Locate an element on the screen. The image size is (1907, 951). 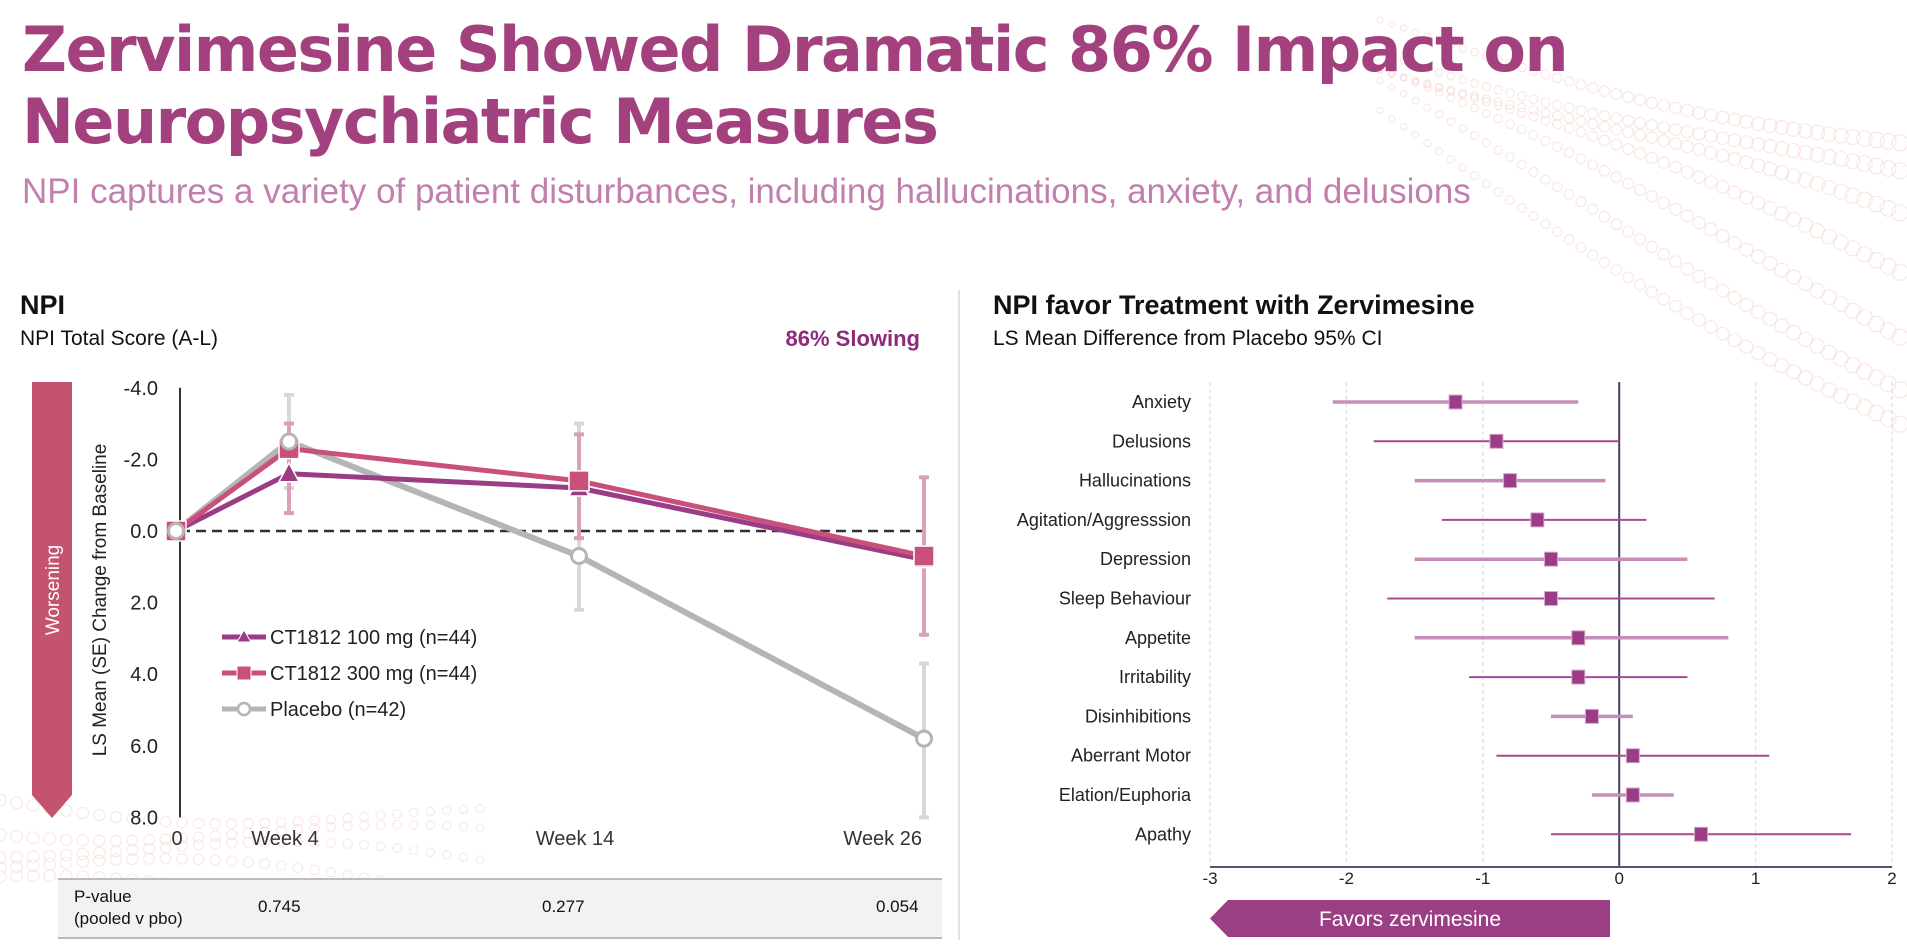
y-tick-label: 2.0 is located at coordinates (144, 604).